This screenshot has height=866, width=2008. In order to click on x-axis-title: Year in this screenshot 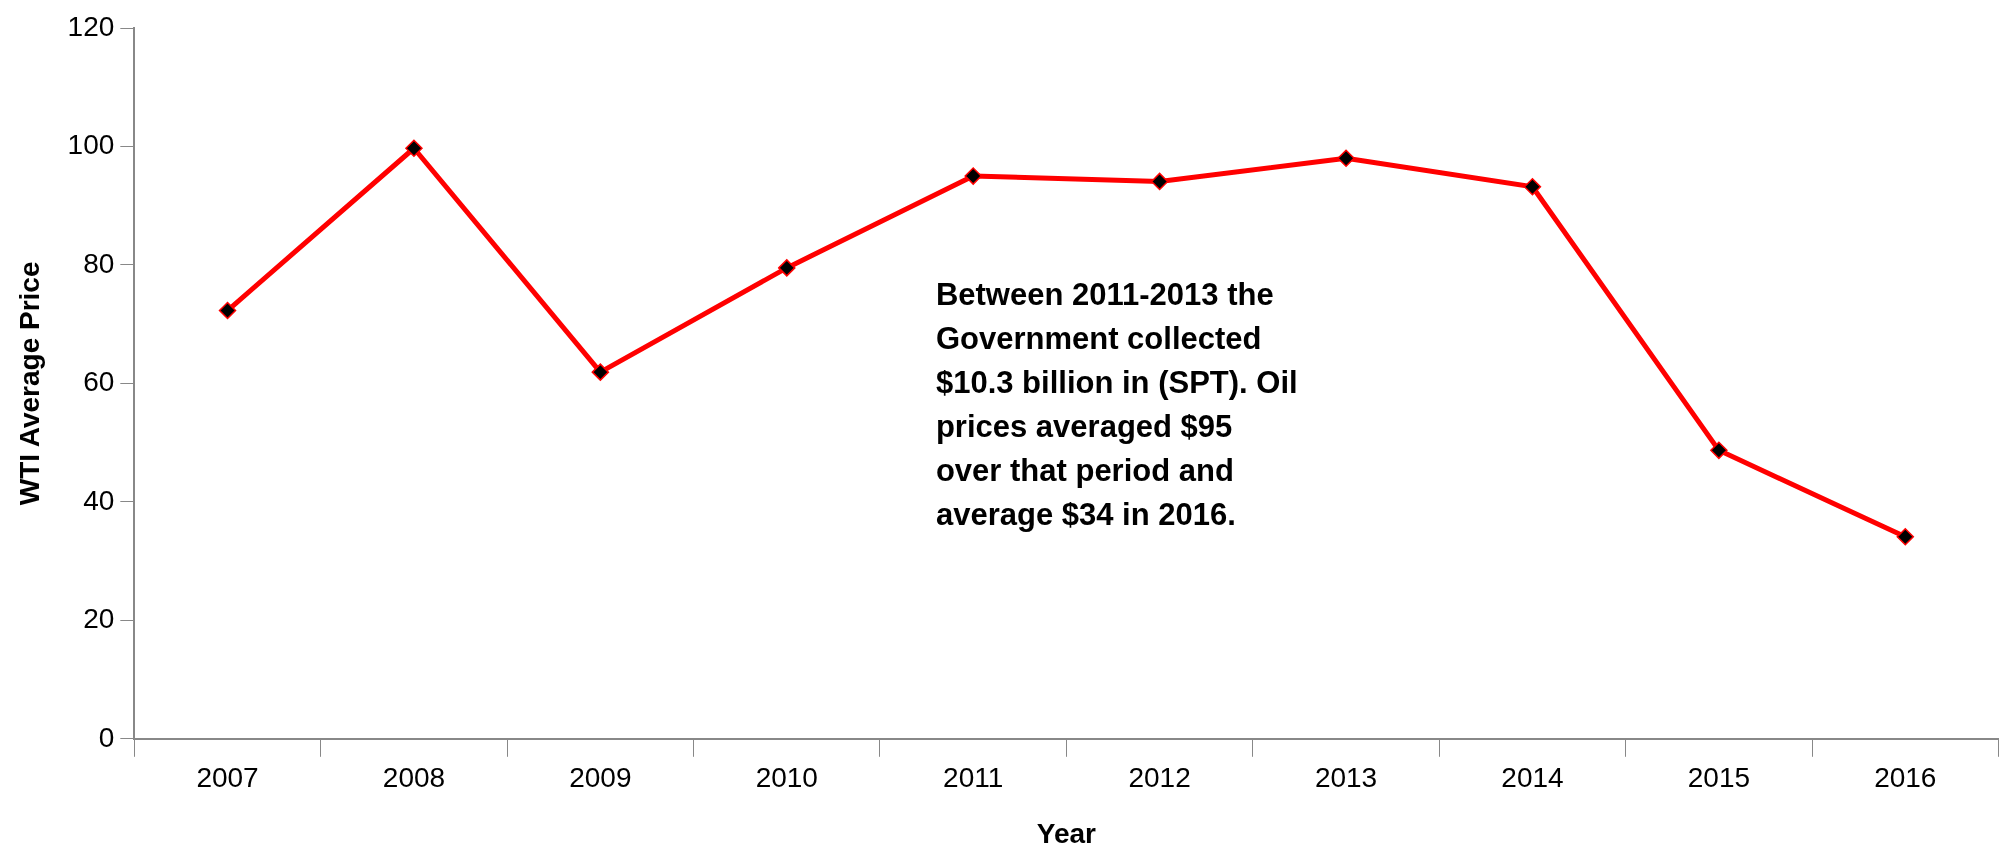, I will do `click(1066, 833)`.